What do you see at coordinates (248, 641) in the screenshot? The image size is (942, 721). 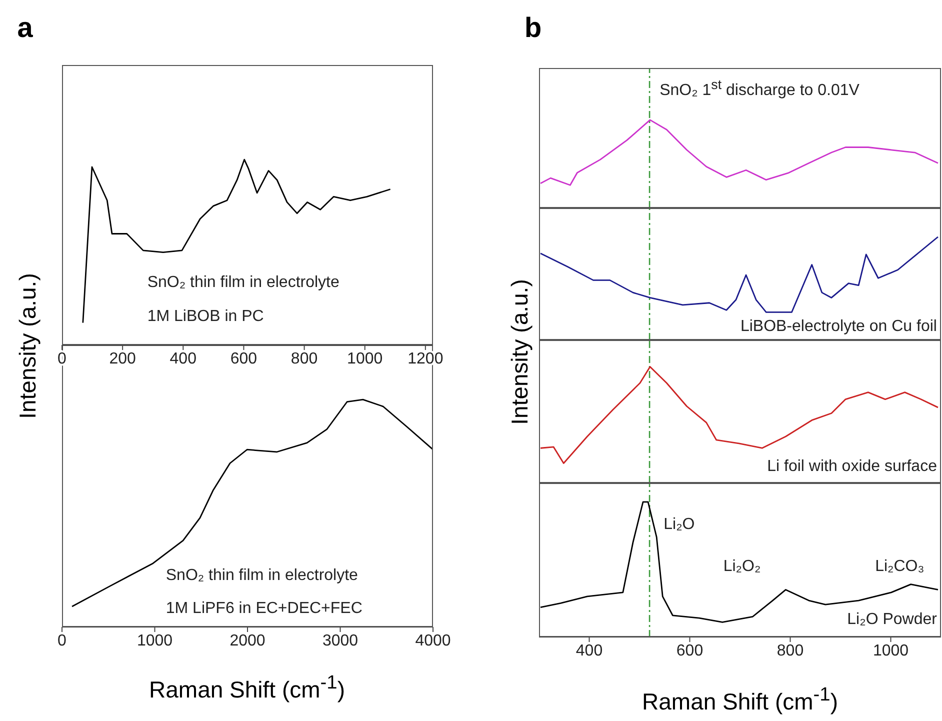 I see `x-tick-label: 2000` at bounding box center [248, 641].